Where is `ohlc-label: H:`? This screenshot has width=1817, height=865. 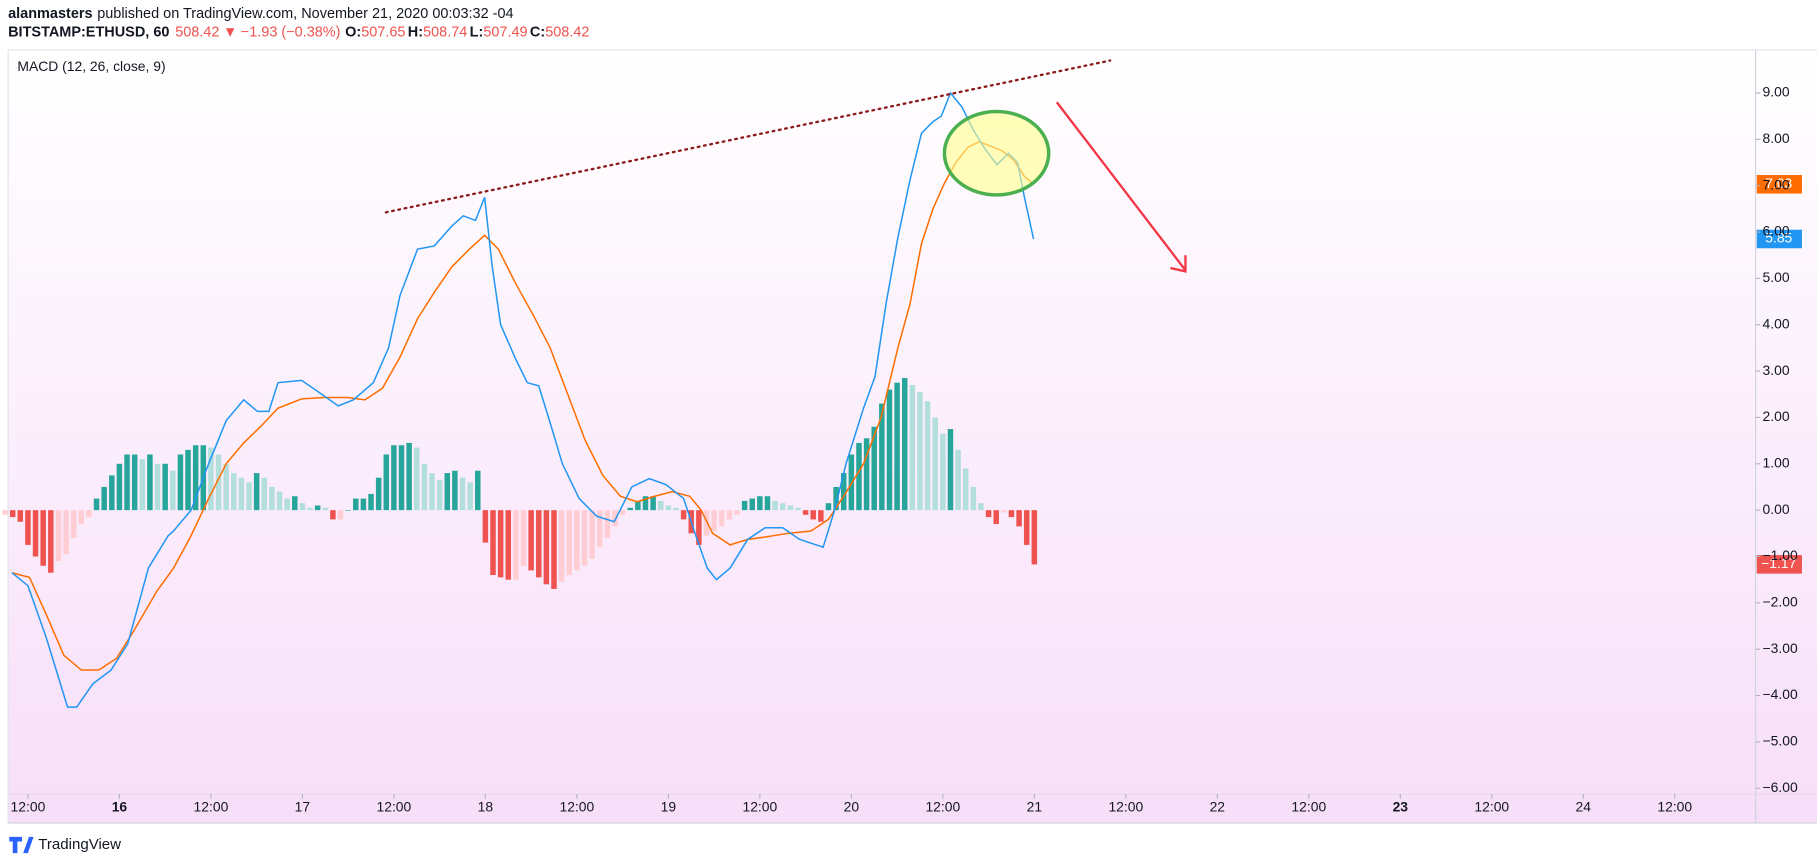
ohlc-label: H: is located at coordinates (415, 33).